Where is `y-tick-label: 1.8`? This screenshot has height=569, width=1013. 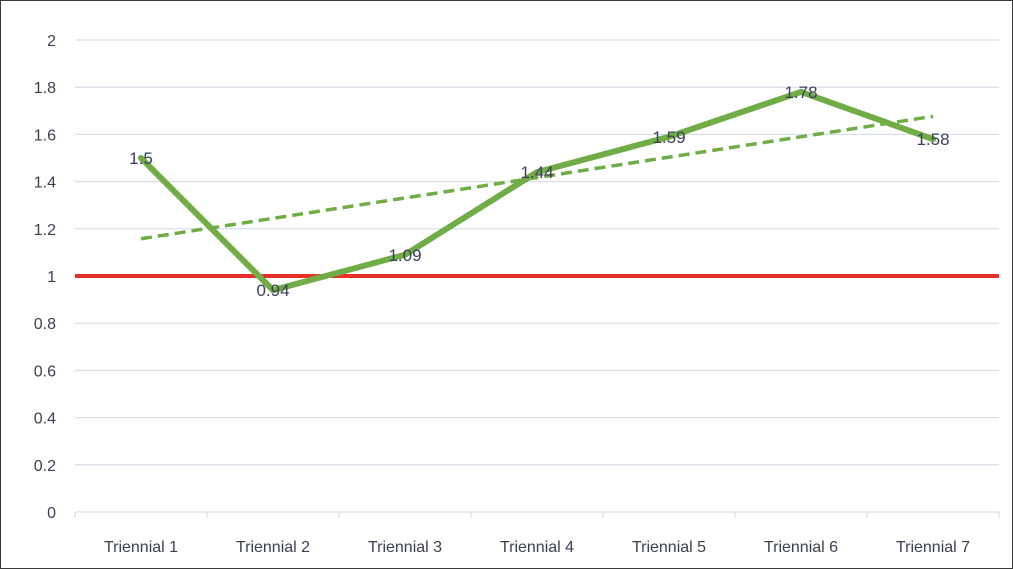 y-tick-label: 1.8 is located at coordinates (45, 88).